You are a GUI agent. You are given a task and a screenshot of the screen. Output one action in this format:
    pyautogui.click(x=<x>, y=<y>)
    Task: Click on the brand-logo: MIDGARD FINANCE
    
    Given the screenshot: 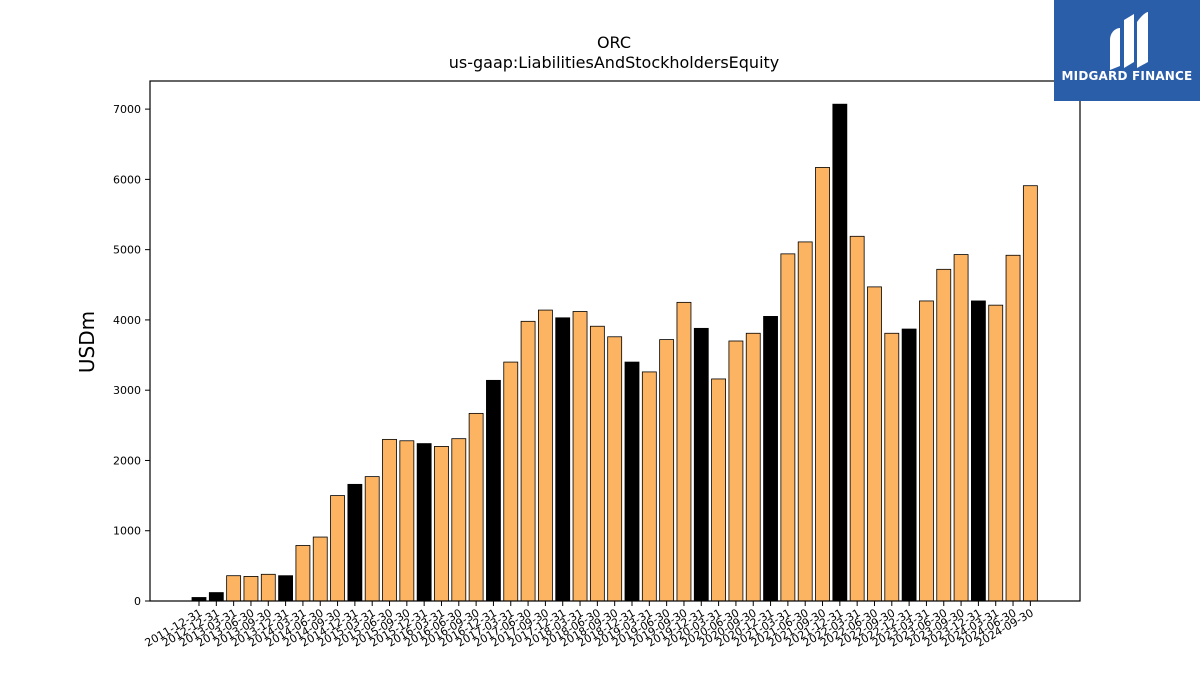 What is the action you would take?
    pyautogui.click(x=1127, y=50)
    